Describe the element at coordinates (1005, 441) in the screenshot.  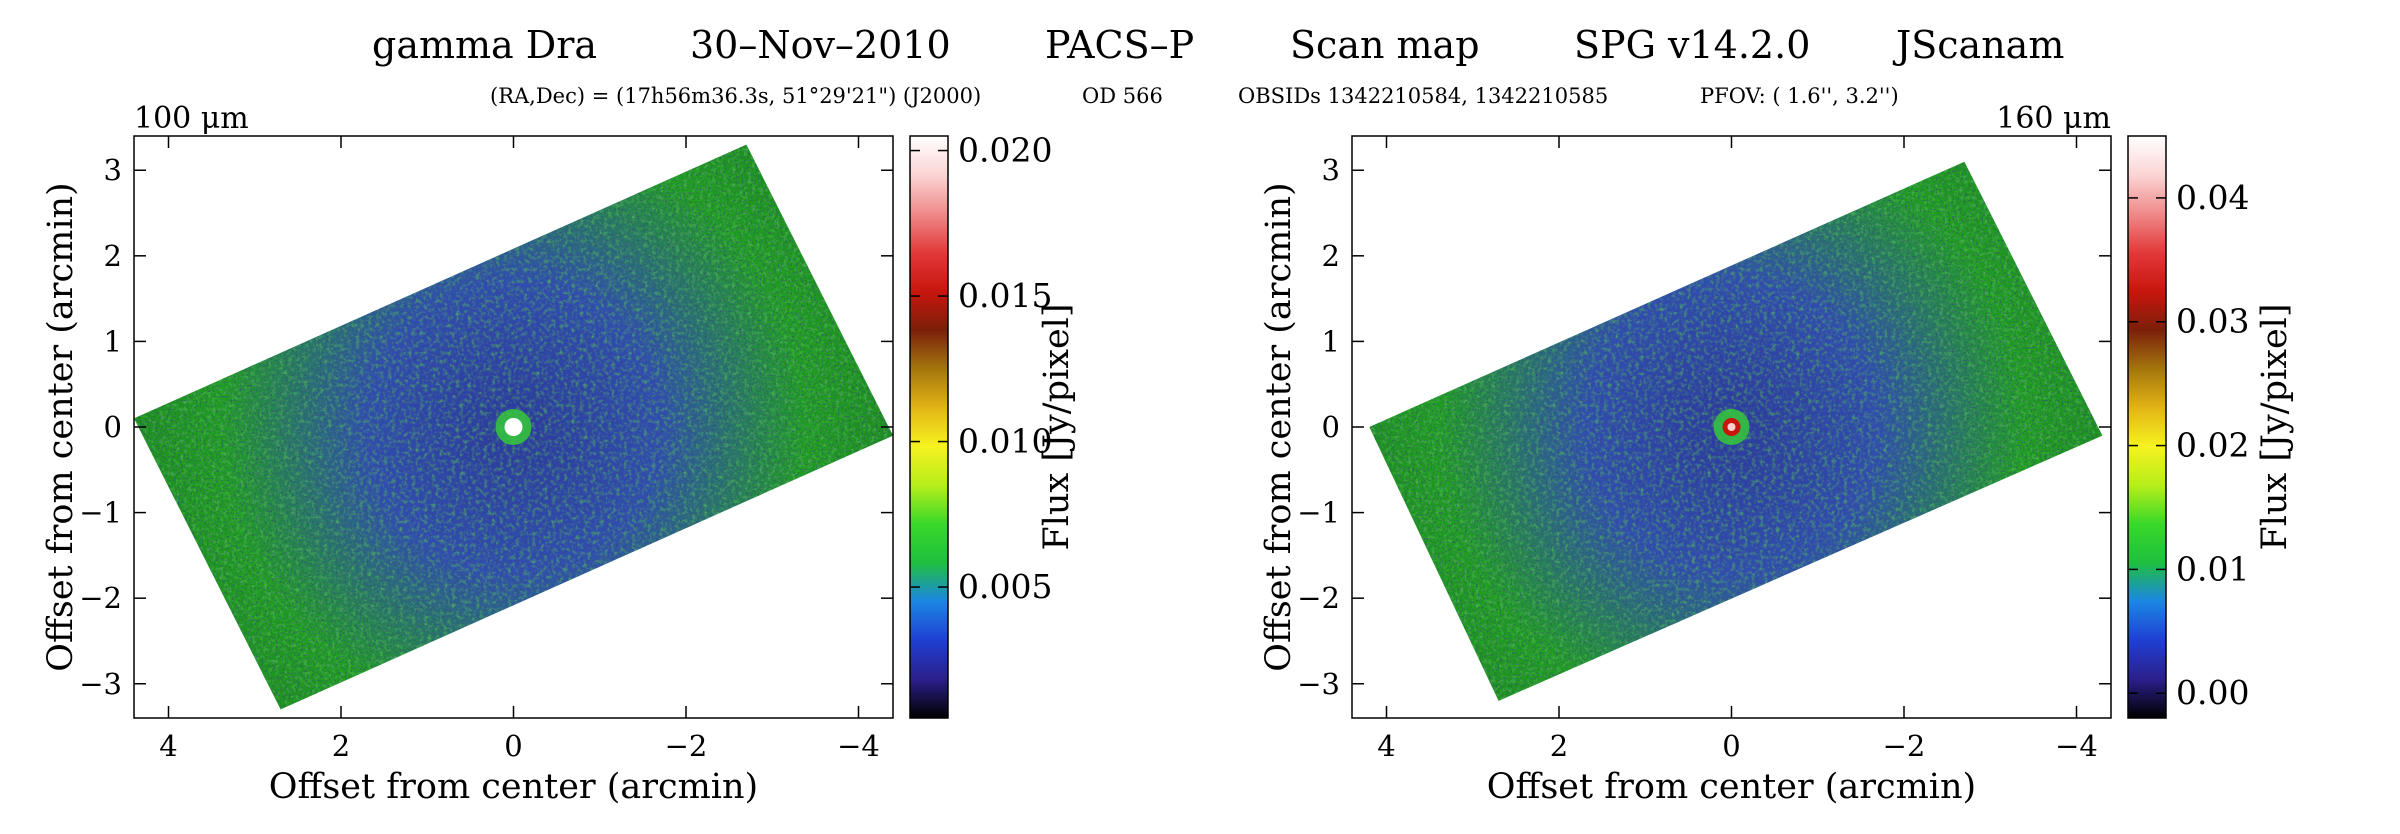
I see `left-colorbar-tick-label: 0.010` at that location.